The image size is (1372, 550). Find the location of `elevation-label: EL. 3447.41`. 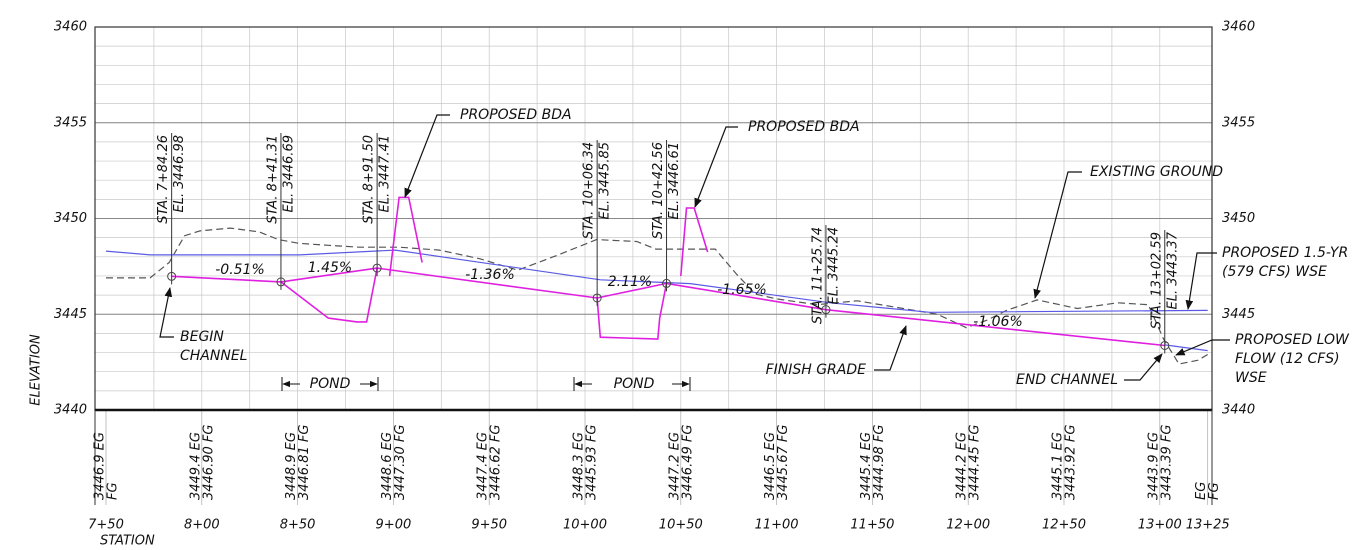

elevation-label: EL. 3447.41 is located at coordinates (385, 173).